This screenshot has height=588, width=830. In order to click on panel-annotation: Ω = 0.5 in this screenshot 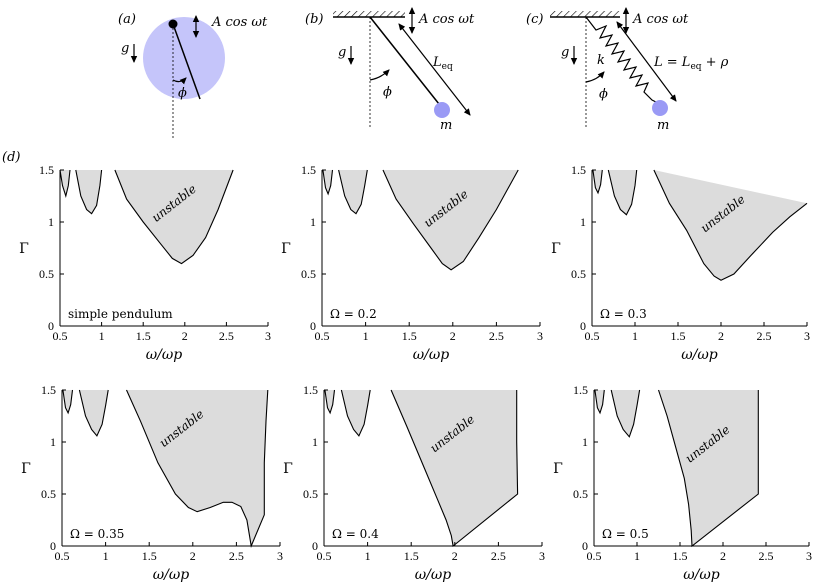, I will do `click(625, 534)`.